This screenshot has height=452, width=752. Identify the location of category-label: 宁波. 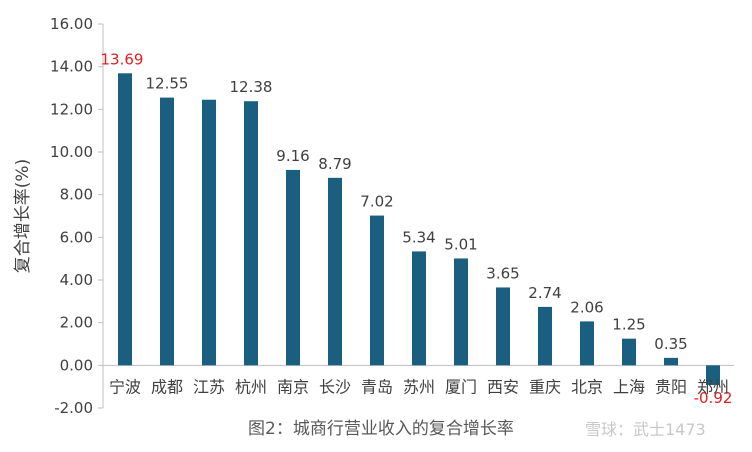
(125, 386).